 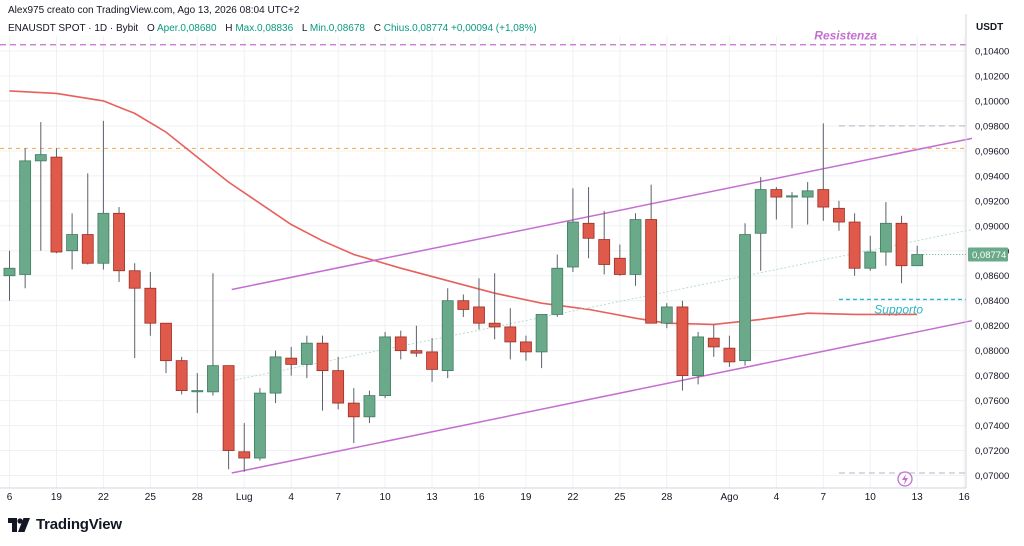 What do you see at coordinates (992, 476) in the screenshot?
I see `y-tick-label: 0,07000` at bounding box center [992, 476].